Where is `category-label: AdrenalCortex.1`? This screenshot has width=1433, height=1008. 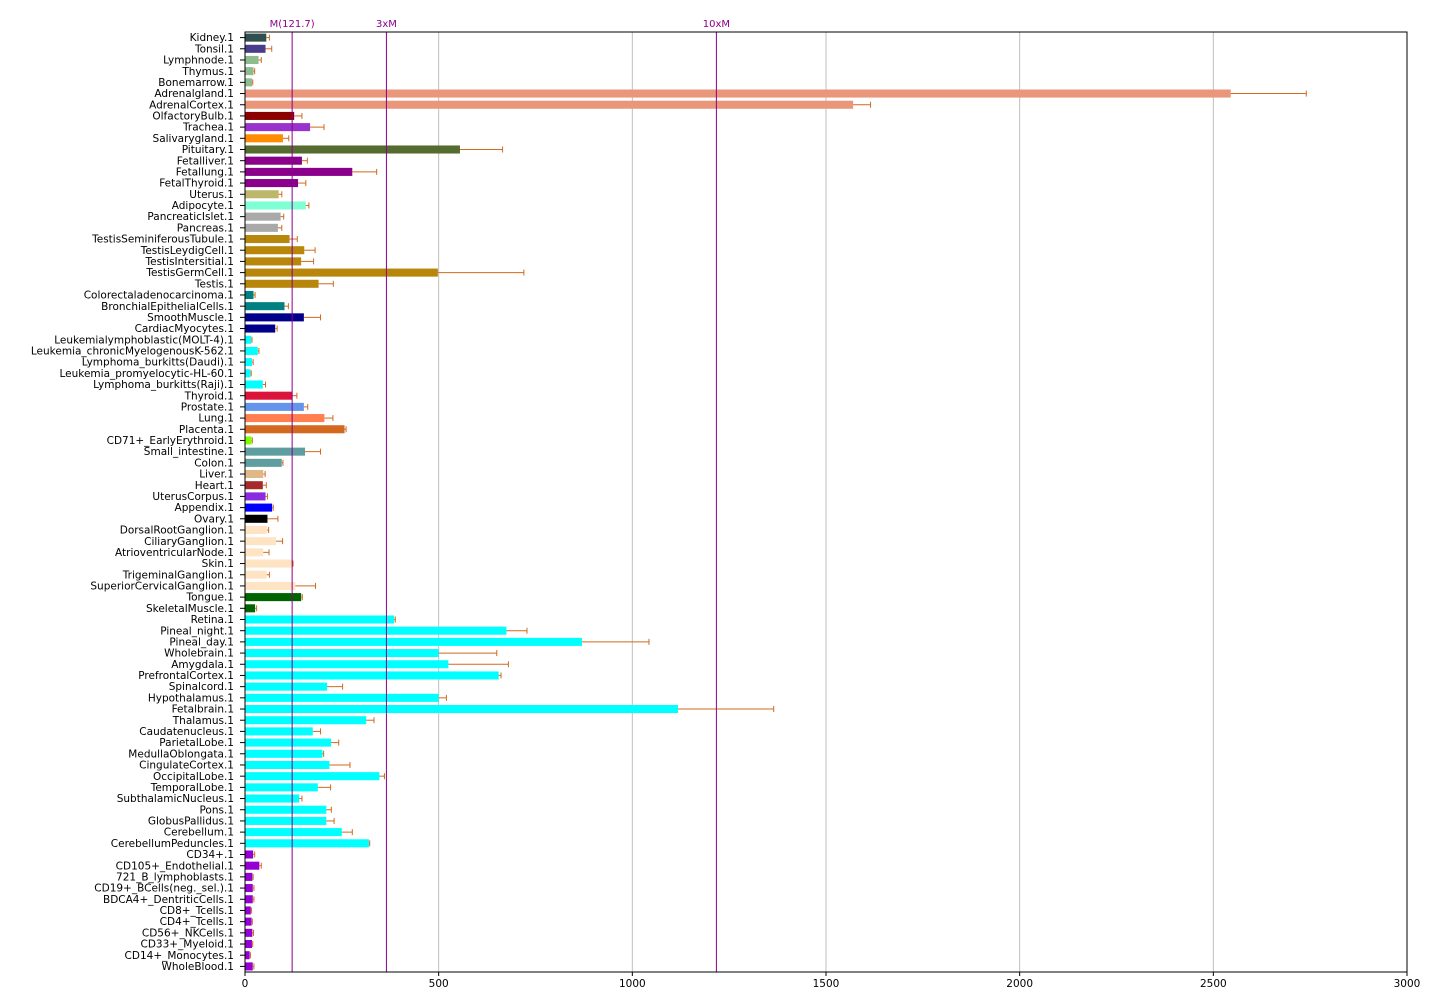 category-label: AdrenalCortex.1 is located at coordinates (191, 105).